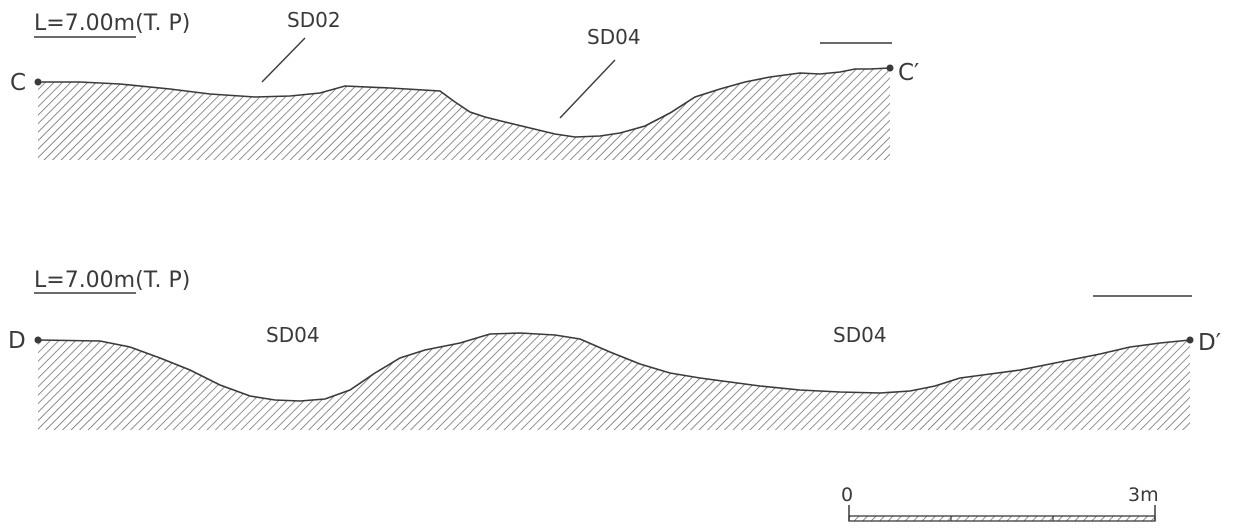 The height and width of the screenshot is (530, 1234). I want to click on point-label-d-start: D, so click(17, 341).